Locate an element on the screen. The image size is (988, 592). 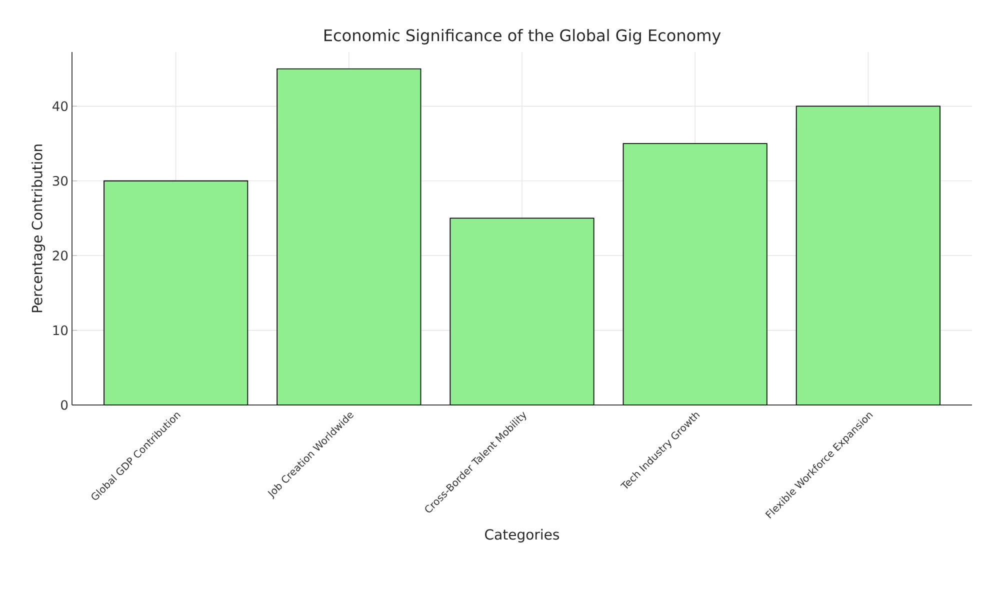
y-tick-label: 0 is located at coordinates (64, 405).